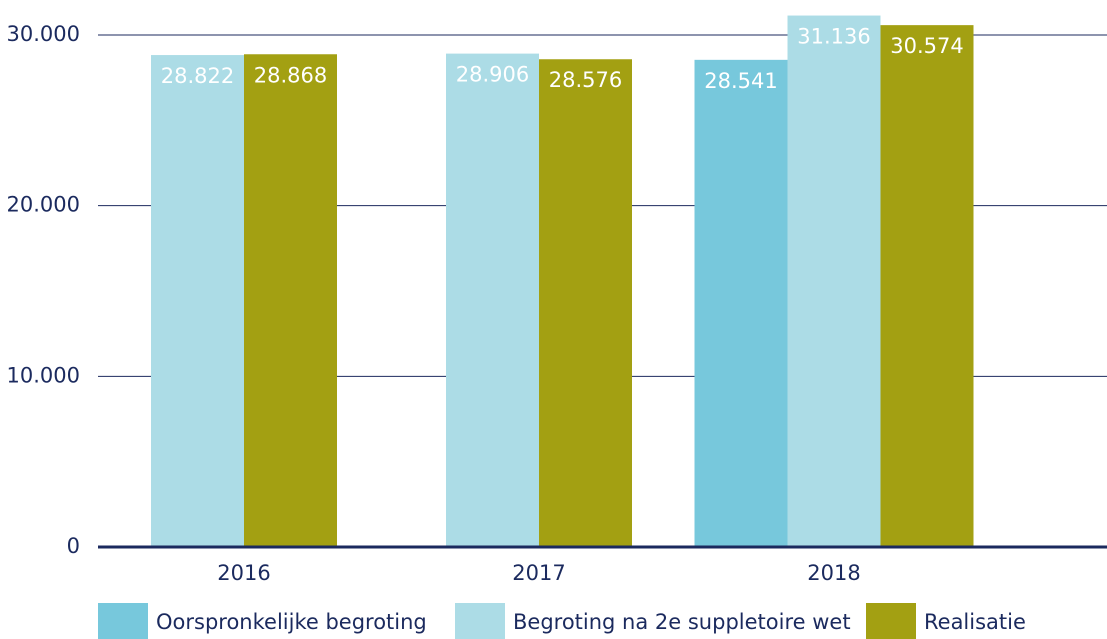  Describe the element at coordinates (585, 80) in the screenshot. I see `value-label: 28.576` at that location.